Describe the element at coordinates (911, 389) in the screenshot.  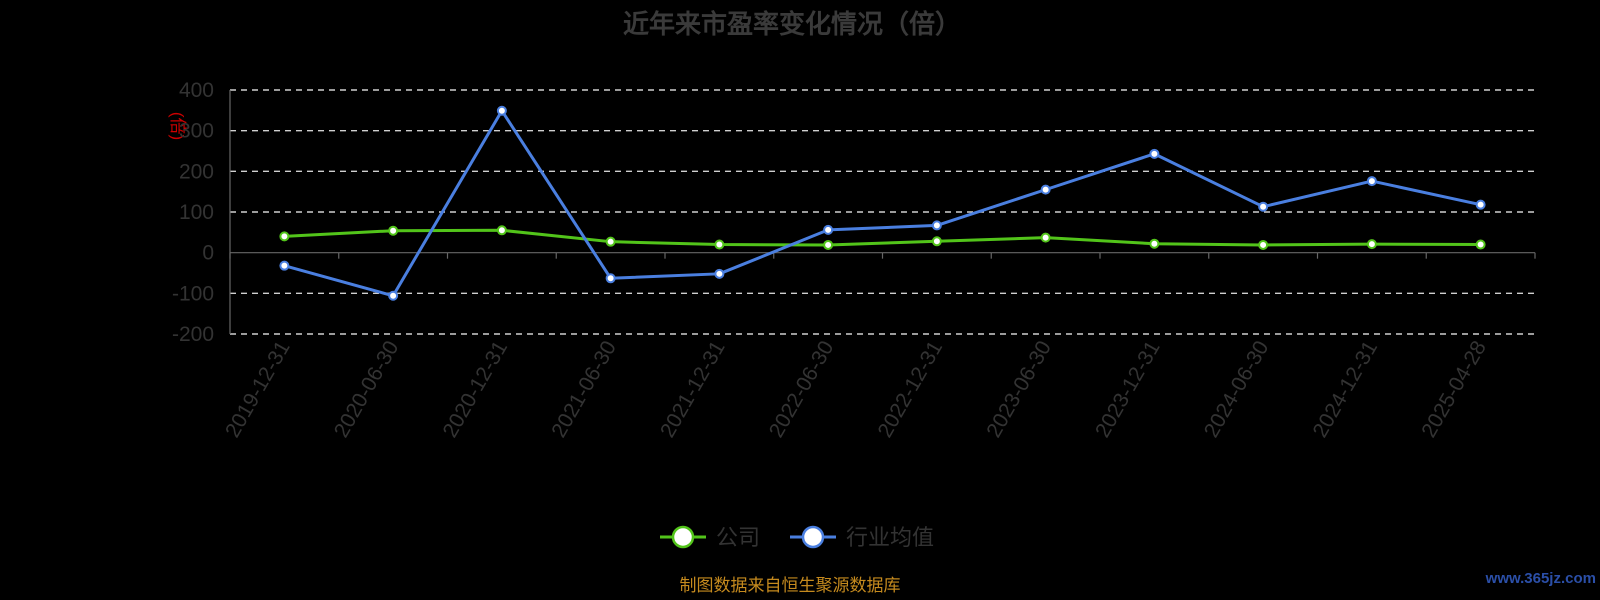
I see `x-tick-label: 2022-12-31` at that location.